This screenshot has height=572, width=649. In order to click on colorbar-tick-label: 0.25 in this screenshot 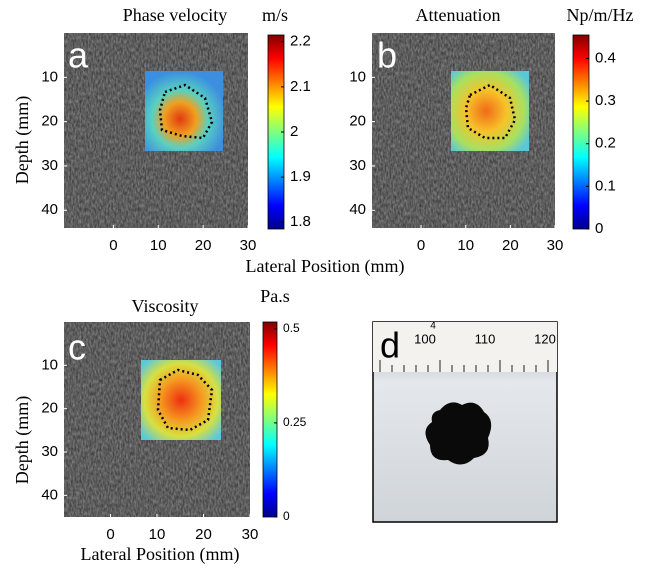, I will do `click(295, 422)`.